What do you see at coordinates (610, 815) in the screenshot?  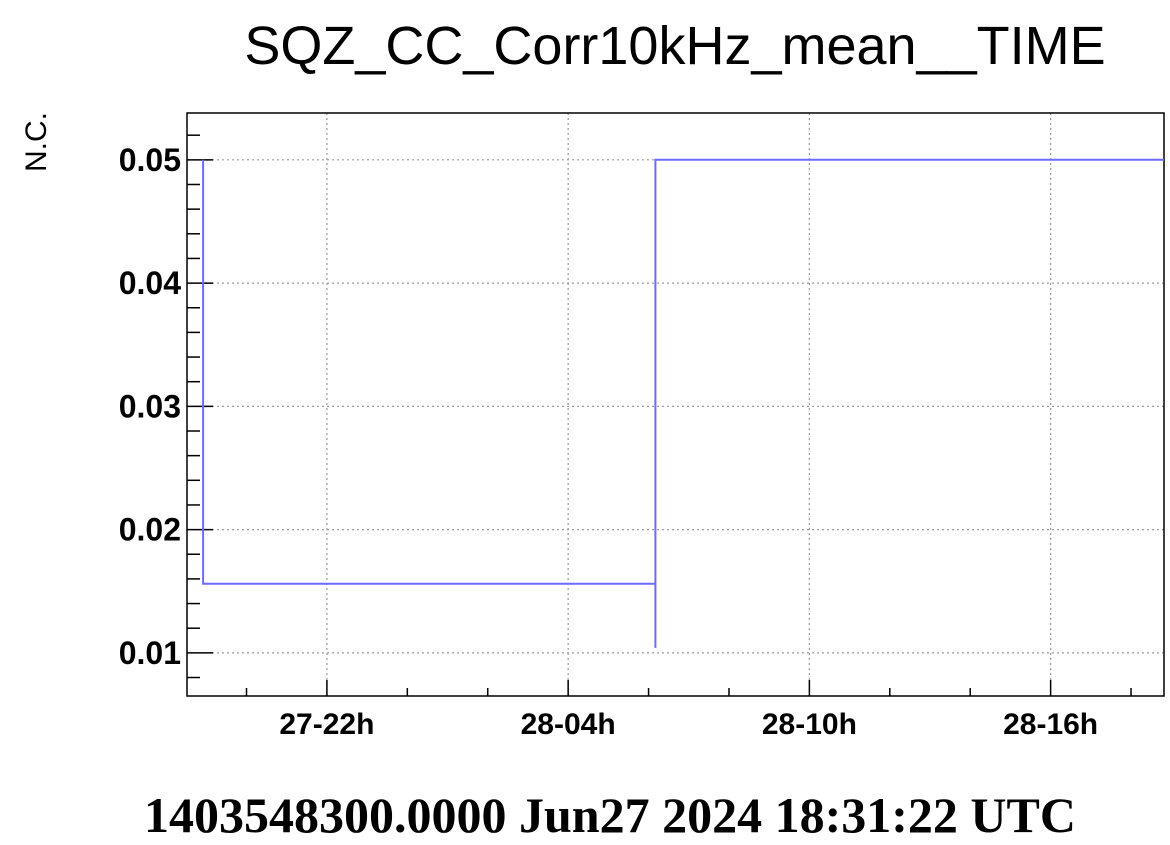 I see `timestamp-footer: 1403548300.0000 Jun27 2024 18:31:22 UTC` at bounding box center [610, 815].